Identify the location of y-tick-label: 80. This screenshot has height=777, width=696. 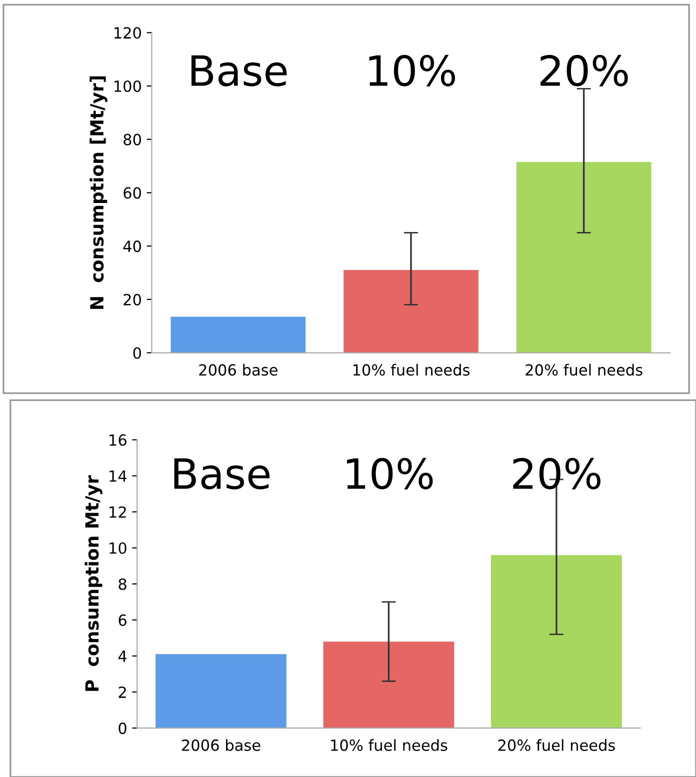
(132, 140).